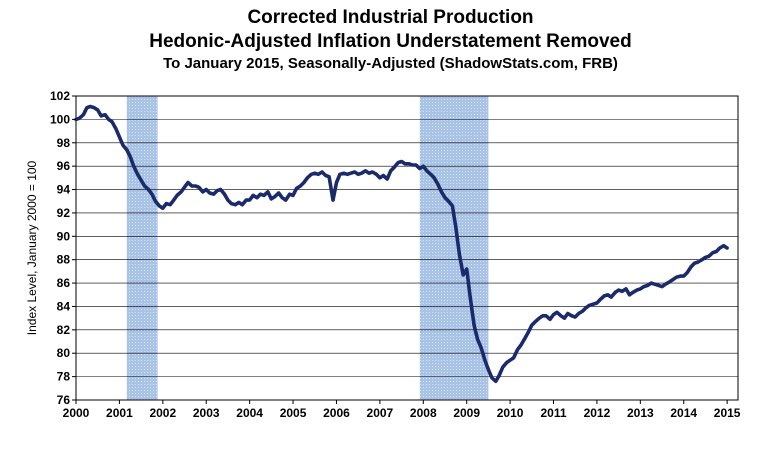 This screenshot has height=465, width=781. Describe the element at coordinates (32, 247) in the screenshot. I see `y-axis-title: Index Level, January 2000 = 100` at that location.